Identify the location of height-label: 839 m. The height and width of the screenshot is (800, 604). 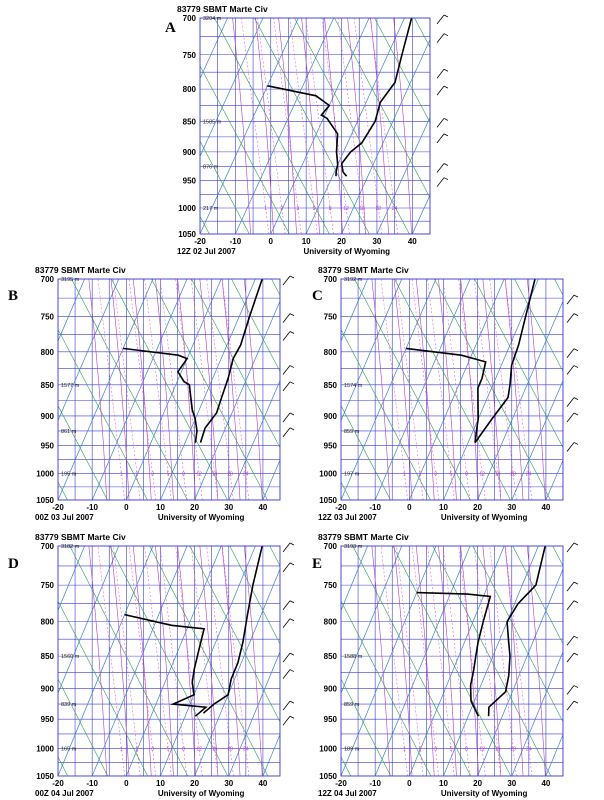
(69, 705).